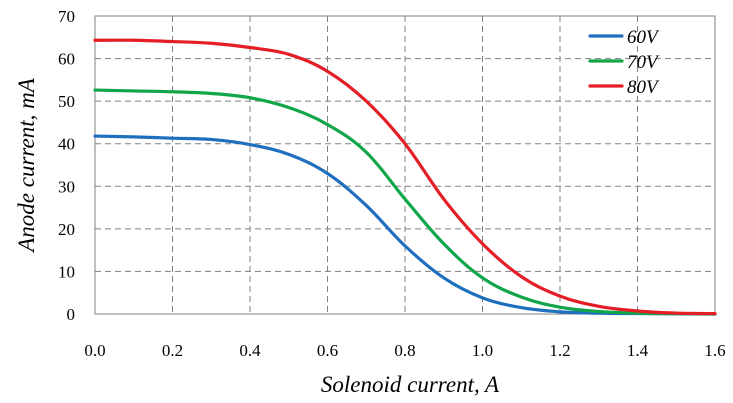 Image resolution: width=733 pixels, height=403 pixels. Describe the element at coordinates (94, 350) in the screenshot. I see `x-tick-label: 0.0` at that location.